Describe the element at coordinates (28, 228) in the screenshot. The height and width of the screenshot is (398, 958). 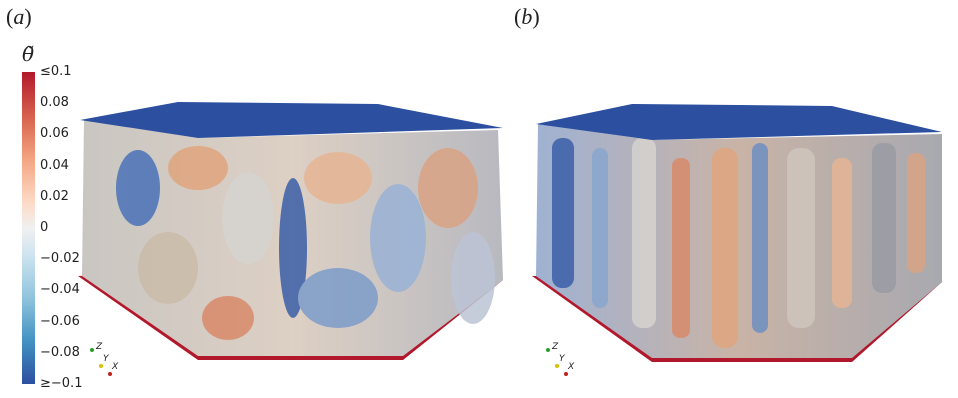
I see `colorbar` at that location.